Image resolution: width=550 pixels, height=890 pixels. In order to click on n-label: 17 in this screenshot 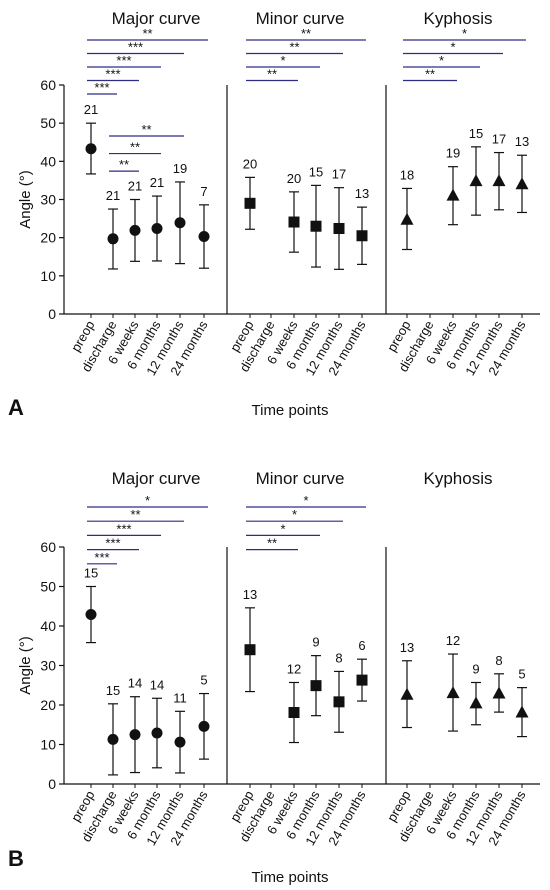, I will do `click(499, 139)`.